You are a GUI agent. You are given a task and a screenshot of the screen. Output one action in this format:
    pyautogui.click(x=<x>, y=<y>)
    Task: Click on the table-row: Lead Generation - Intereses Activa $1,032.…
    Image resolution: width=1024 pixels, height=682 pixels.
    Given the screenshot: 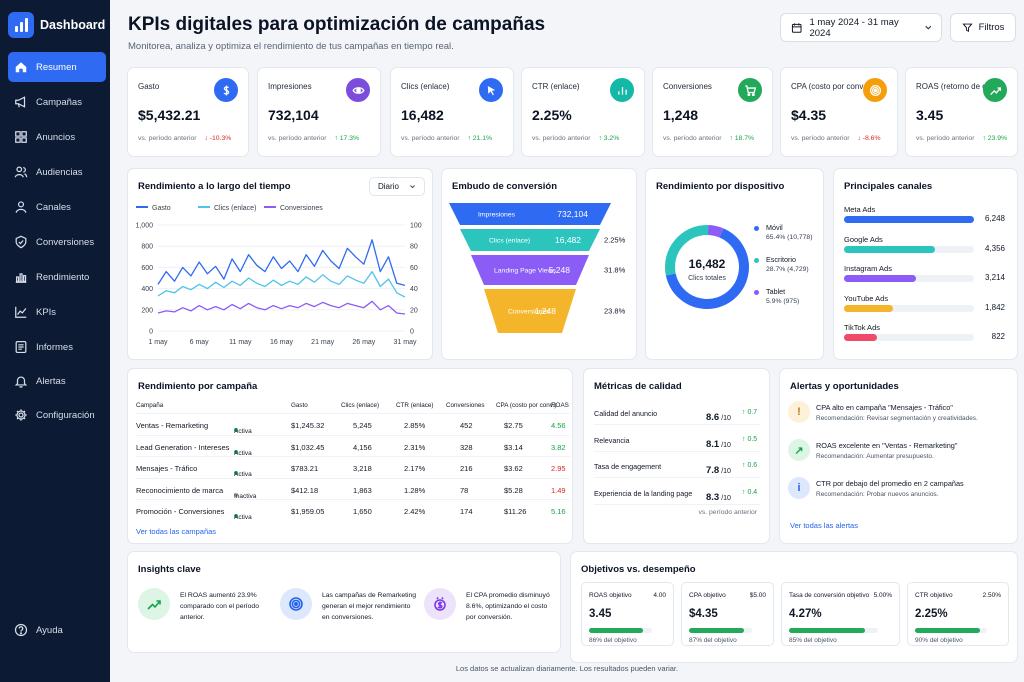 What is the action you would take?
    pyautogui.click(x=353, y=445)
    